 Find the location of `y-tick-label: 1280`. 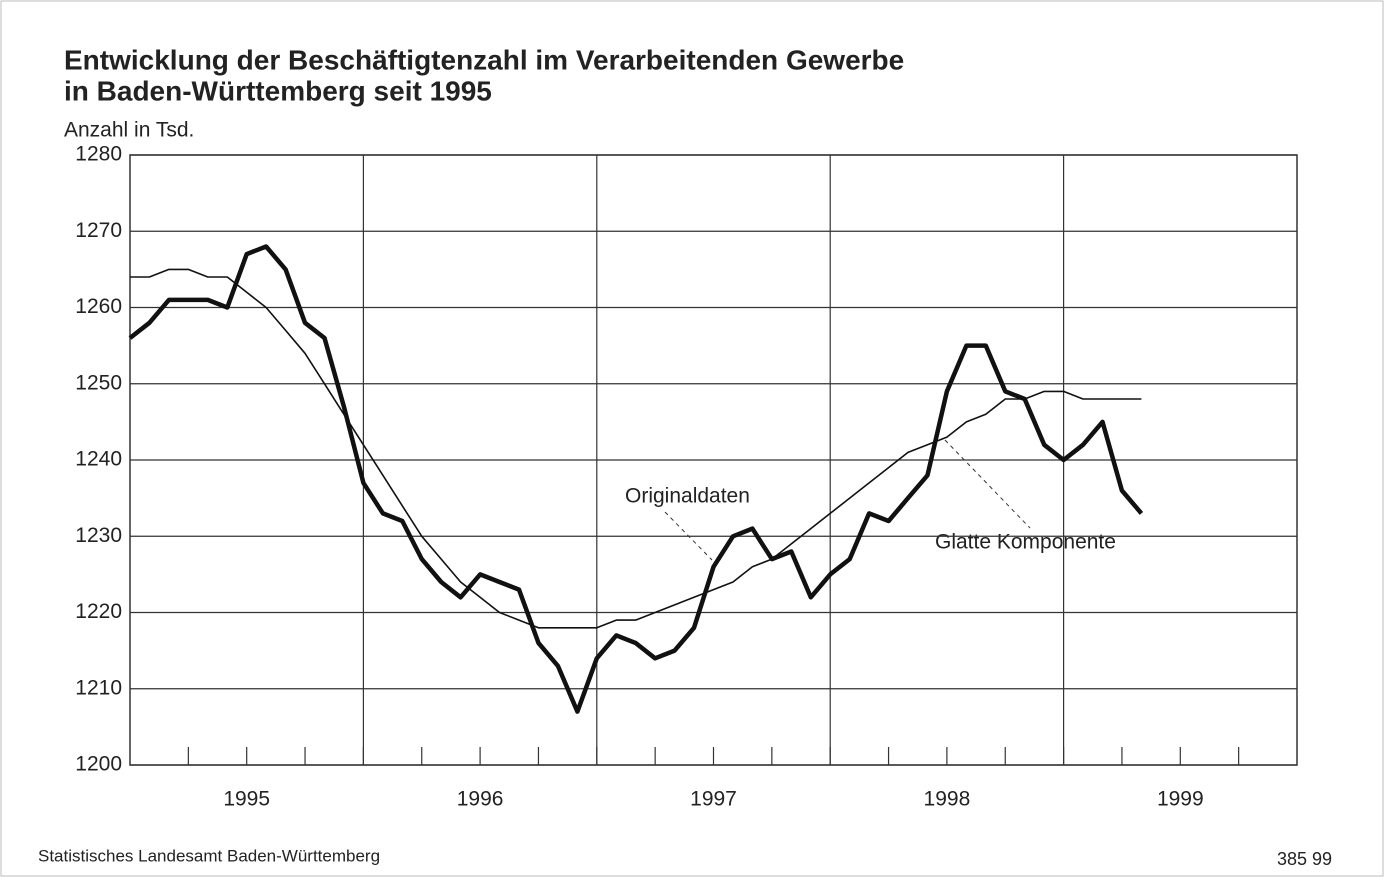

y-tick-label: 1280 is located at coordinates (98, 154).